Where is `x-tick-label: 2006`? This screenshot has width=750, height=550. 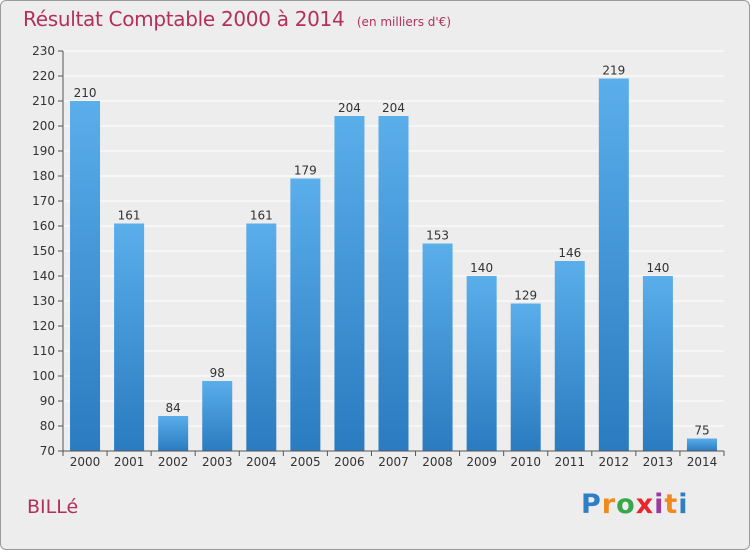 x-tick-label: 2006 is located at coordinates (349, 462).